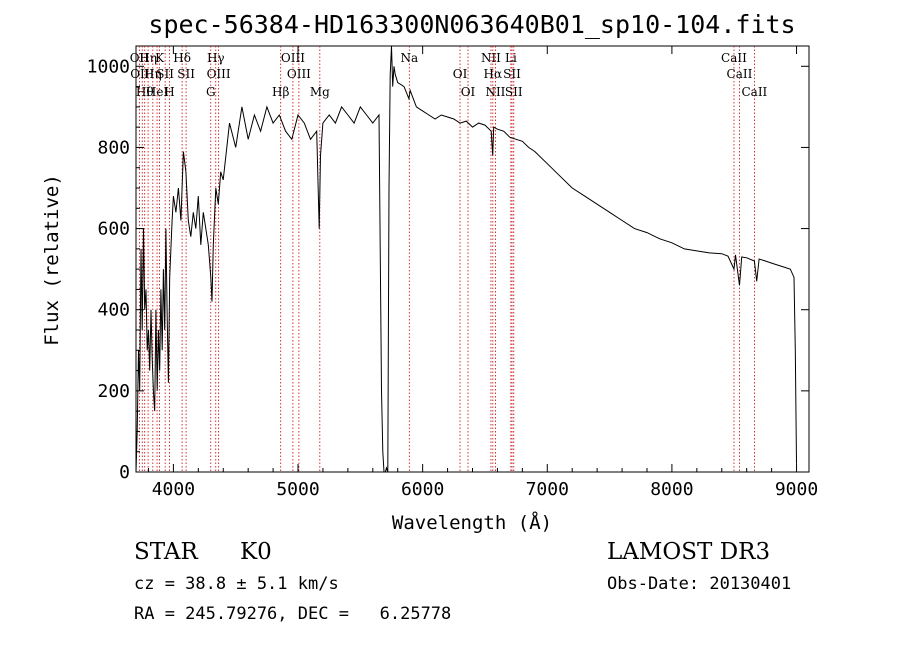 The height and width of the screenshot is (649, 900). What do you see at coordinates (157, 92) in the screenshot?
I see `line-label-hei: HeI` at bounding box center [157, 92].